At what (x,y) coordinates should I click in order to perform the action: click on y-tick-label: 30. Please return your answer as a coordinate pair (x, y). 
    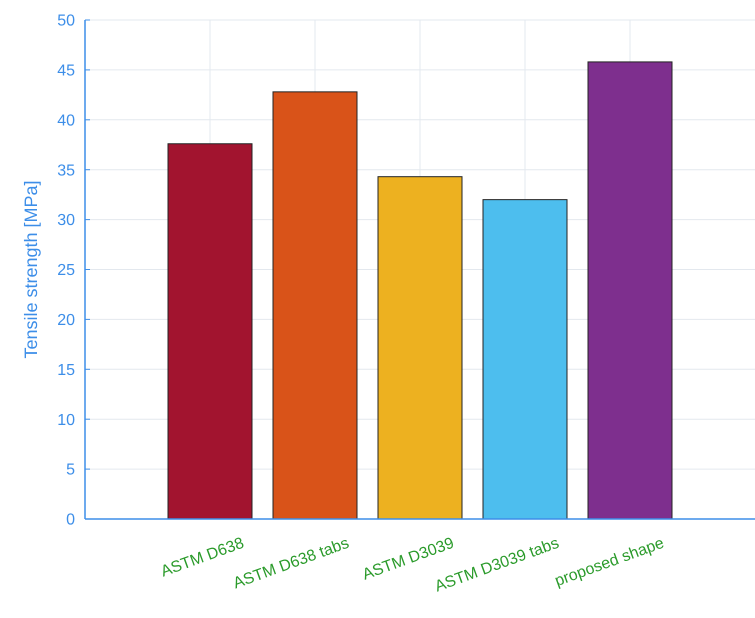
    Looking at the image, I should click on (66, 221).